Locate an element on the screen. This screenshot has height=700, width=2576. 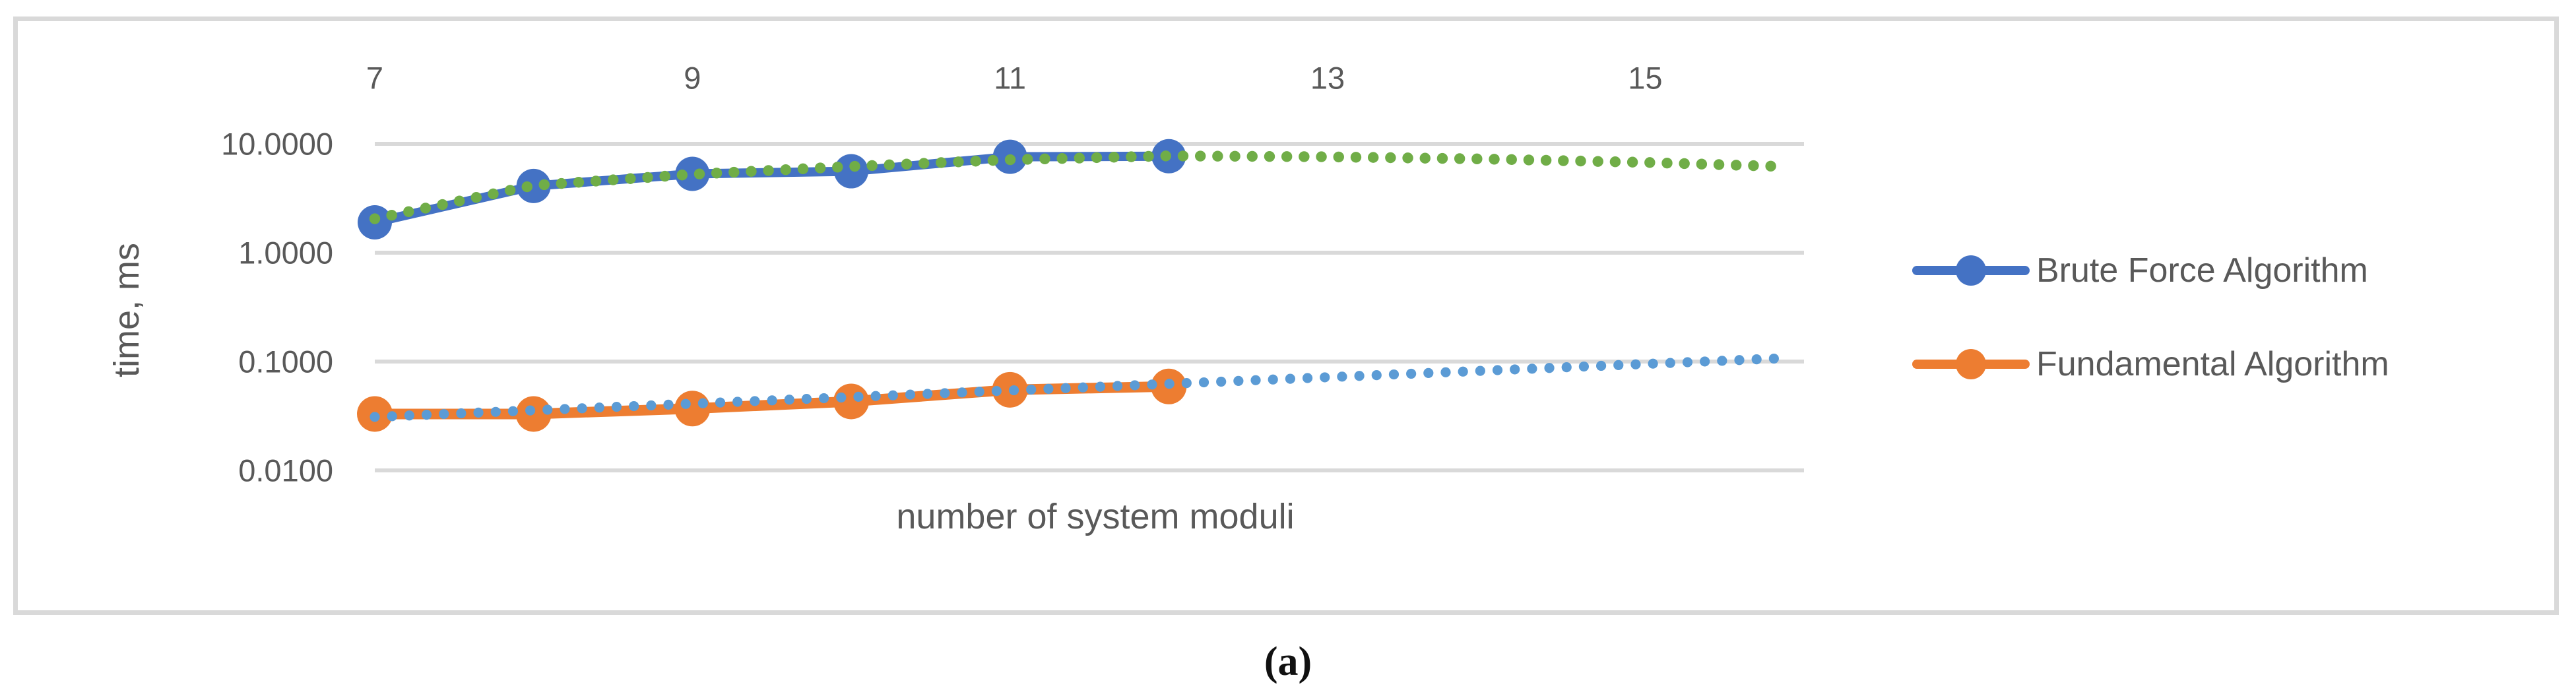
x-tick-label: 11 is located at coordinates (1010, 78).